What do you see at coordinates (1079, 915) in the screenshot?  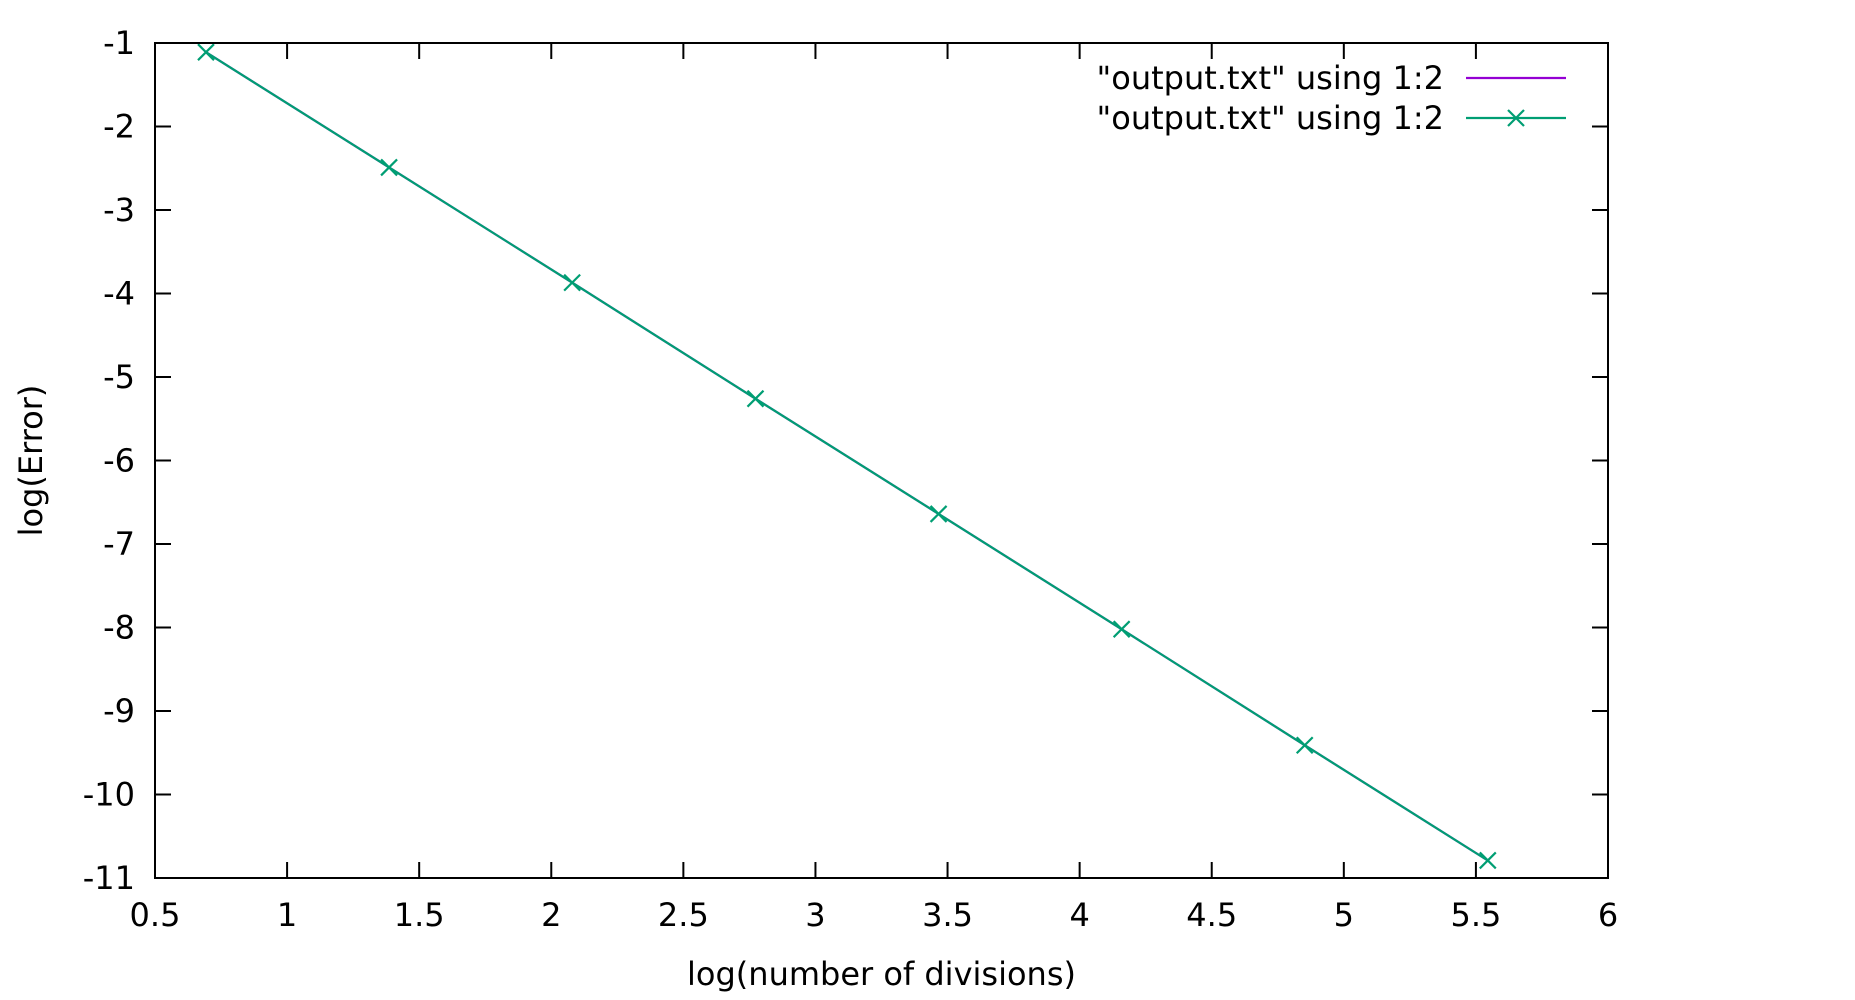 I see `x-tick-label: 4` at bounding box center [1079, 915].